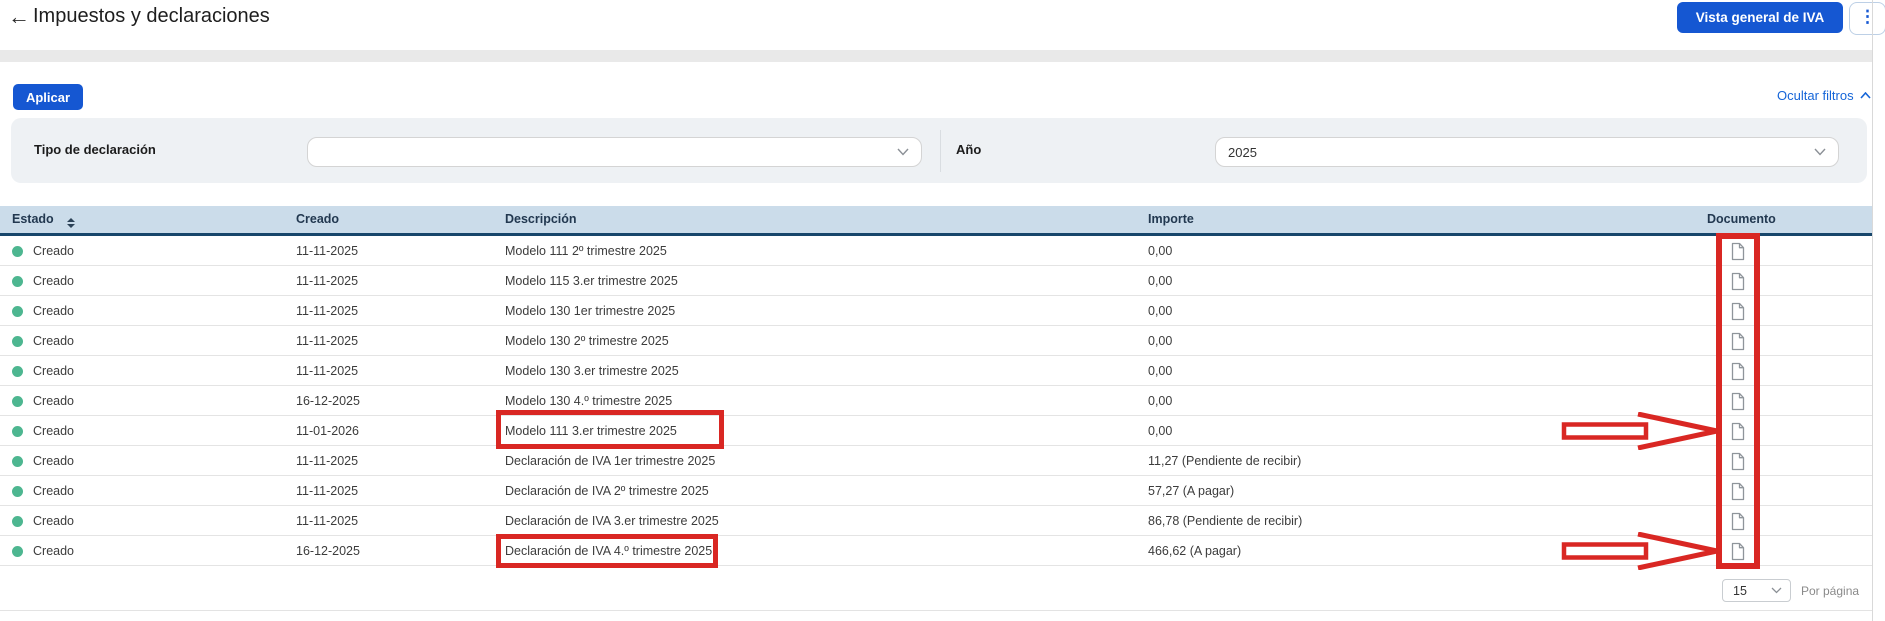  What do you see at coordinates (1740, 590) in the screenshot?
I see `per-page-value: 15` at bounding box center [1740, 590].